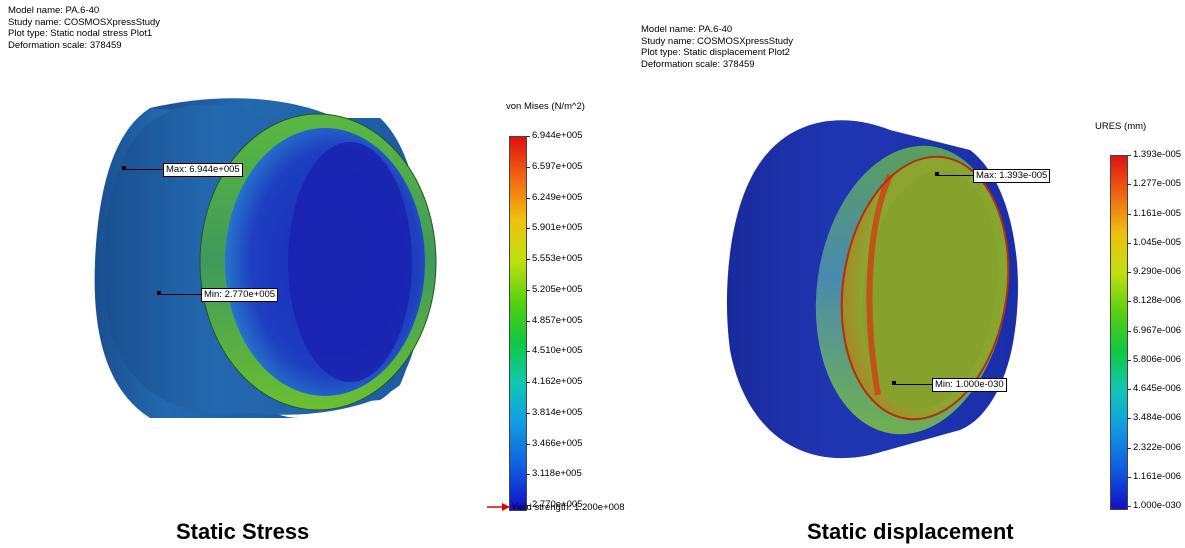 The height and width of the screenshot is (548, 1185). Describe the element at coordinates (498, 507) in the screenshot. I see `yield-arrow-icon` at that location.